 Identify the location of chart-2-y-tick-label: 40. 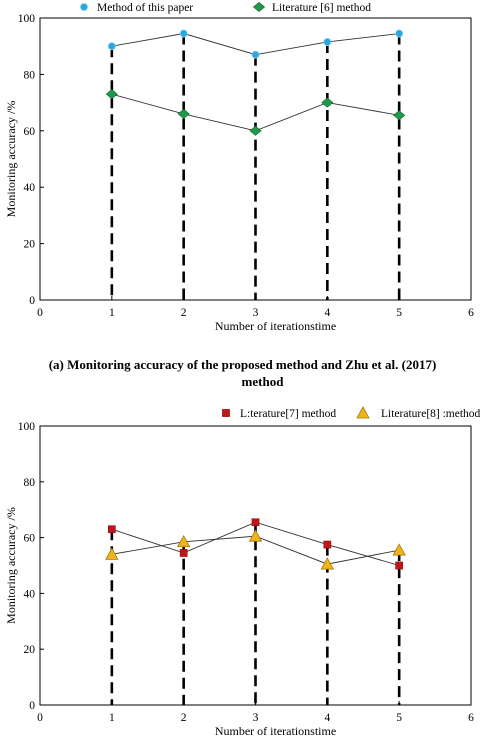
(30, 594).